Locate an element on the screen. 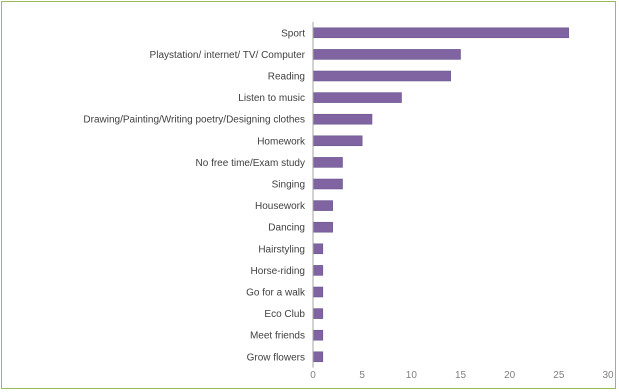 This screenshot has width=619, height=392. x-tick-label: 20 is located at coordinates (510, 375).